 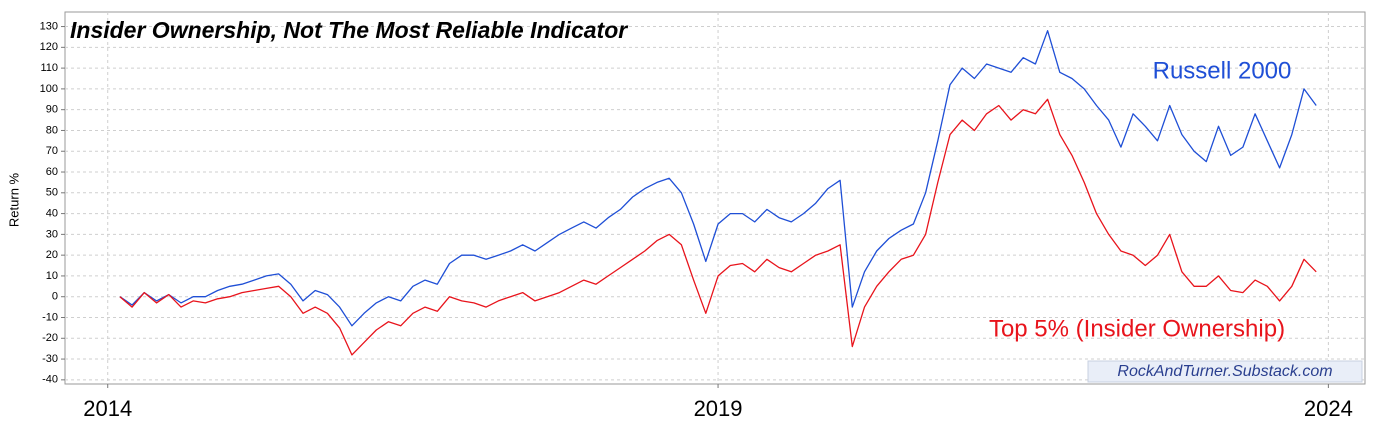 What do you see at coordinates (49, 26) in the screenshot?
I see `y-tick-label: 130` at bounding box center [49, 26].